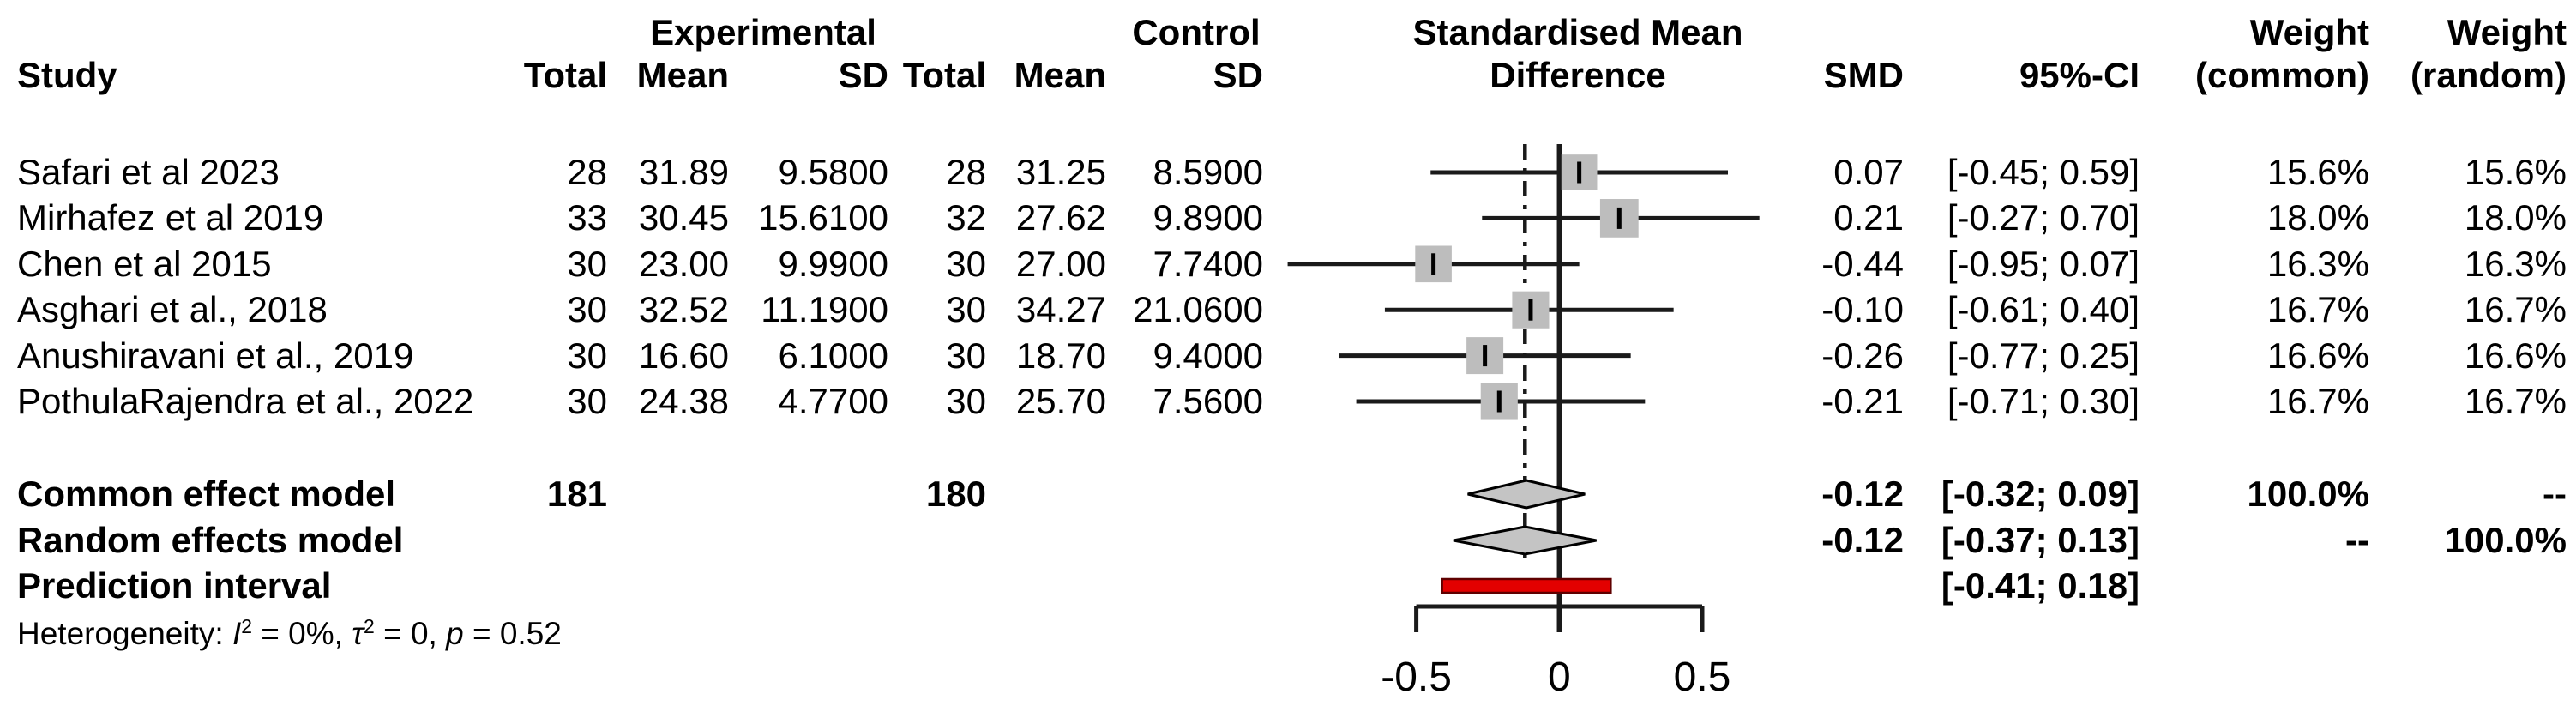 The image size is (2576, 718). Describe the element at coordinates (587, 172) in the screenshot. I see `exp-total: 28` at that location.